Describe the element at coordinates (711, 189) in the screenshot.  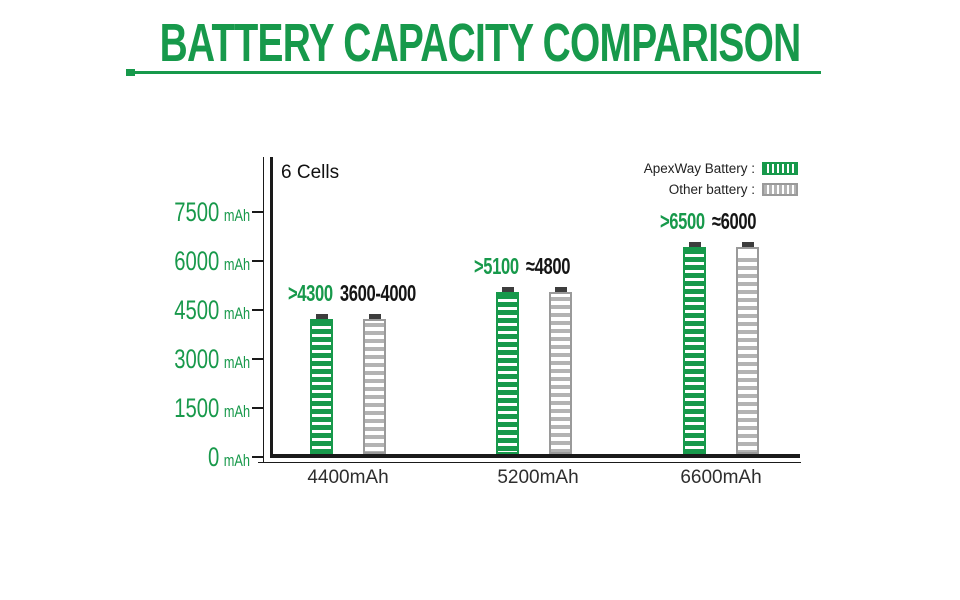
I see `legend-label-other: Other battery :` at that location.